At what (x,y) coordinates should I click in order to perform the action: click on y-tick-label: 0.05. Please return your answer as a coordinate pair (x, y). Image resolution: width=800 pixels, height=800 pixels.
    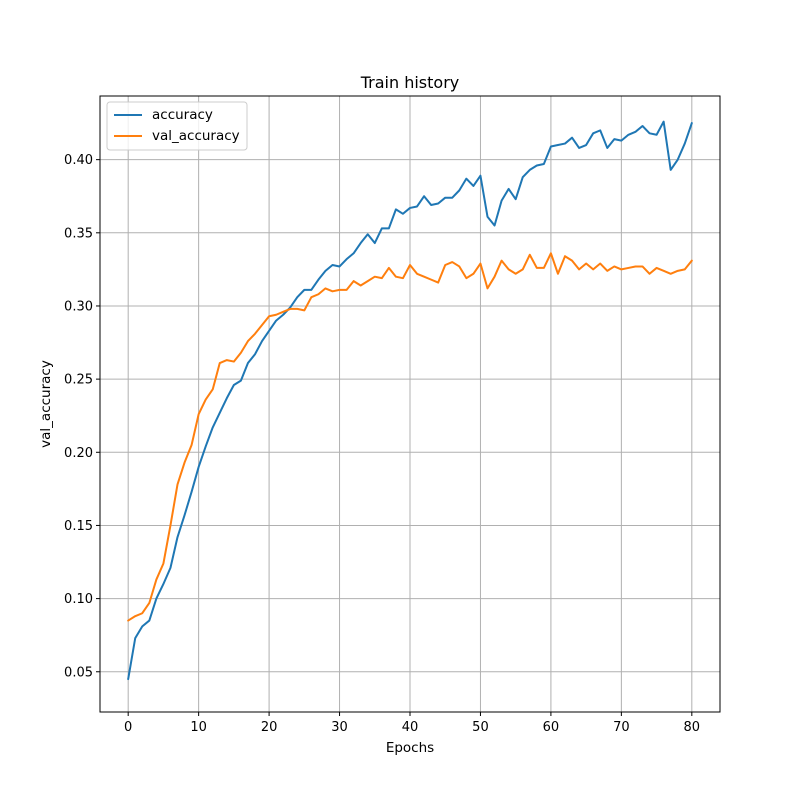
    Looking at the image, I should click on (78, 672).